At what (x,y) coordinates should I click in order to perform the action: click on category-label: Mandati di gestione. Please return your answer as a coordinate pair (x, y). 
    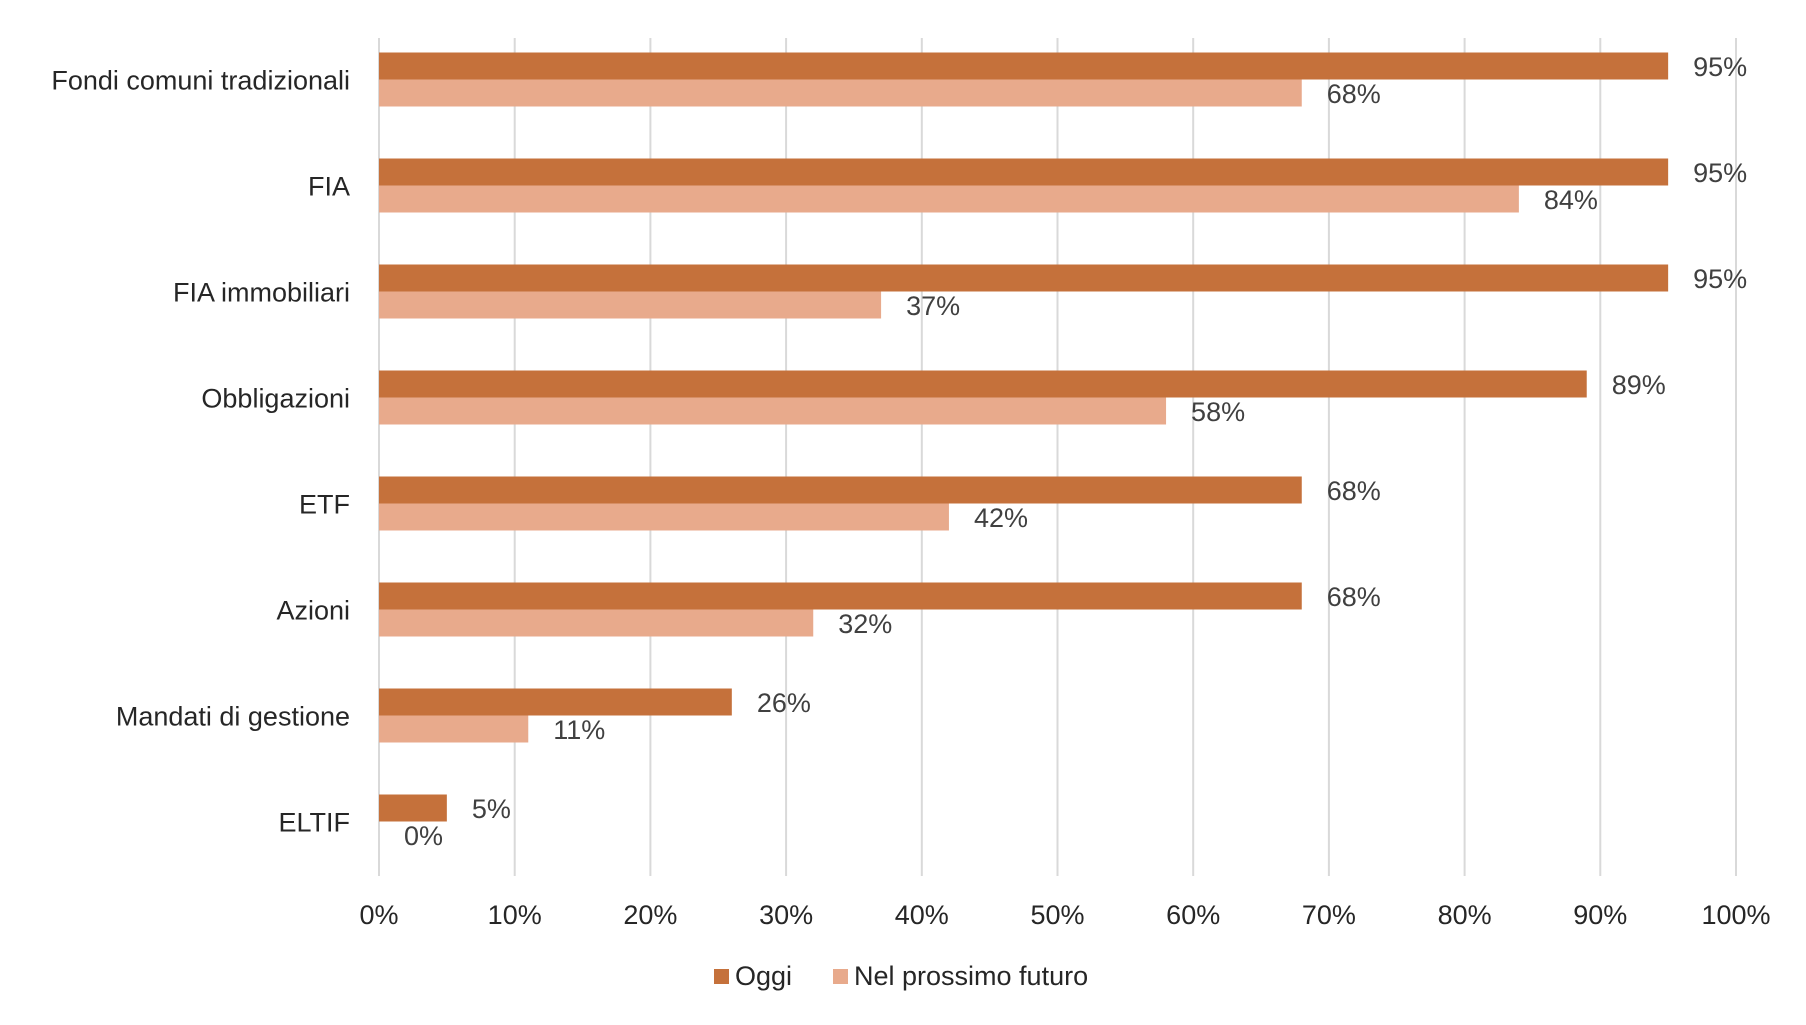
    Looking at the image, I should click on (233, 717).